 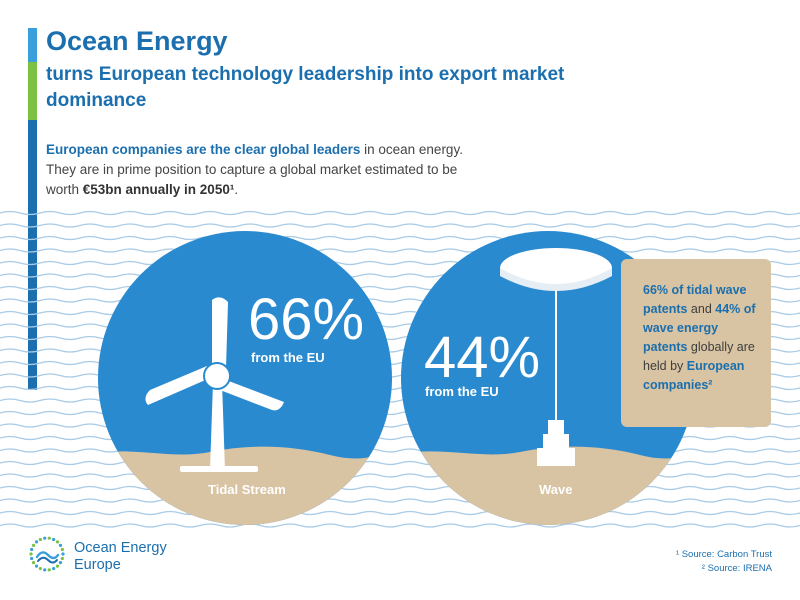 I want to click on tidal-from-eu: from the EU, so click(x=288, y=357).